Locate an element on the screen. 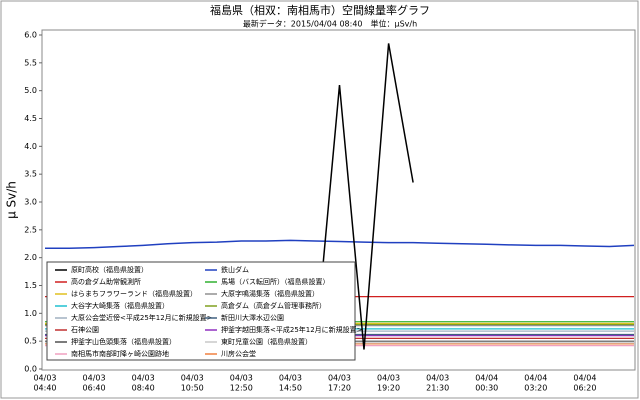 Image resolution: width=640 pixels, height=400 pixels. x-tick-label: 19:20 is located at coordinates (388, 388).